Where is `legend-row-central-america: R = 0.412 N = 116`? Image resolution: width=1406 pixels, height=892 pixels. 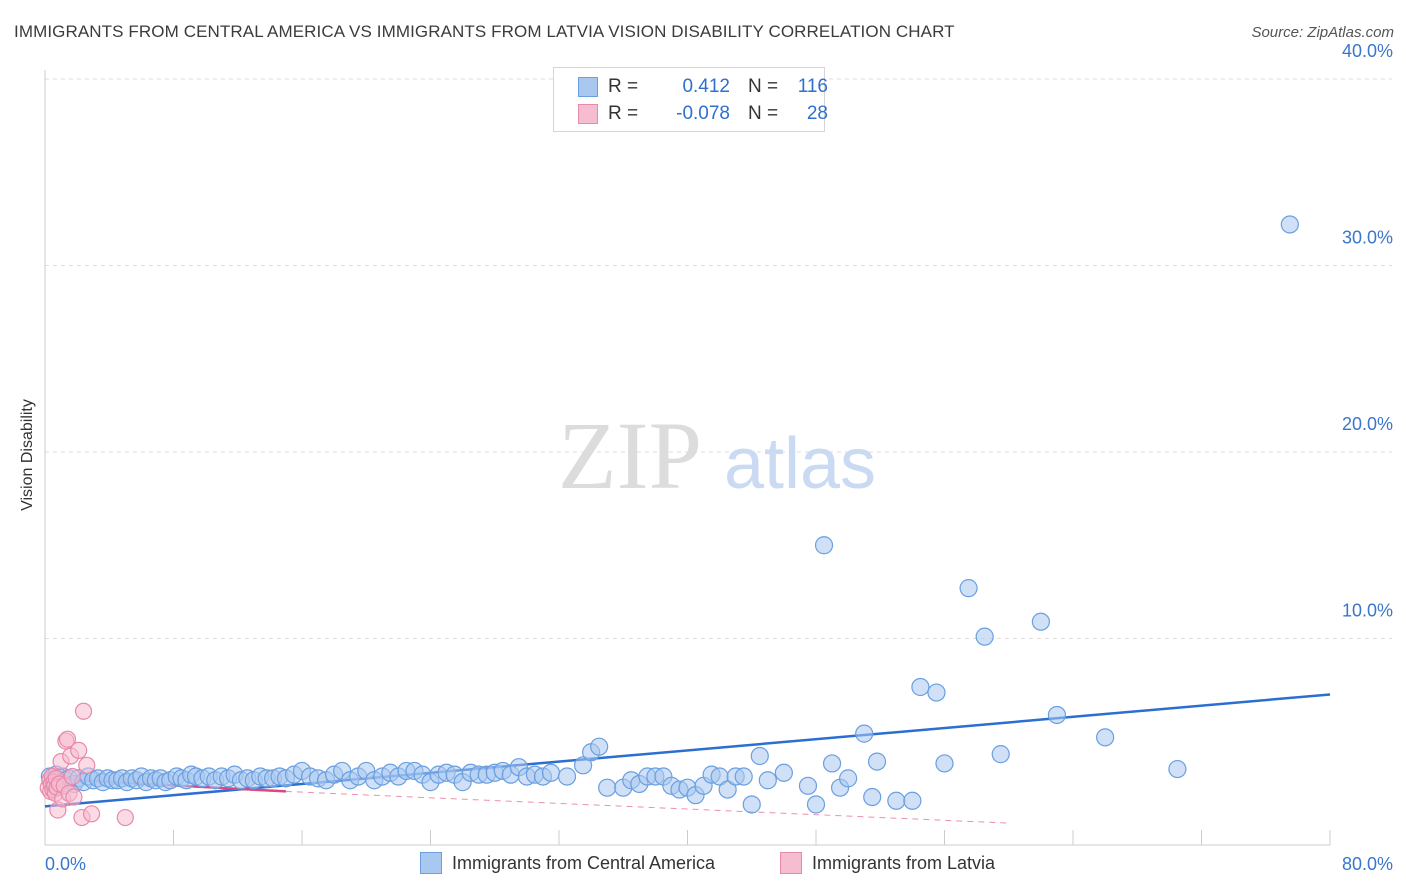 legend-row-central-america: R = 0.412 N = 116 is located at coordinates (703, 87).